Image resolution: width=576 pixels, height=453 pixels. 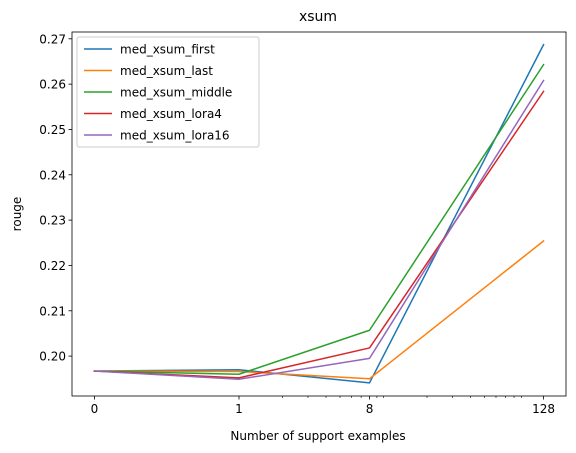 What do you see at coordinates (52, 39) in the screenshot?
I see `y-tick-label: 0.27` at bounding box center [52, 39].